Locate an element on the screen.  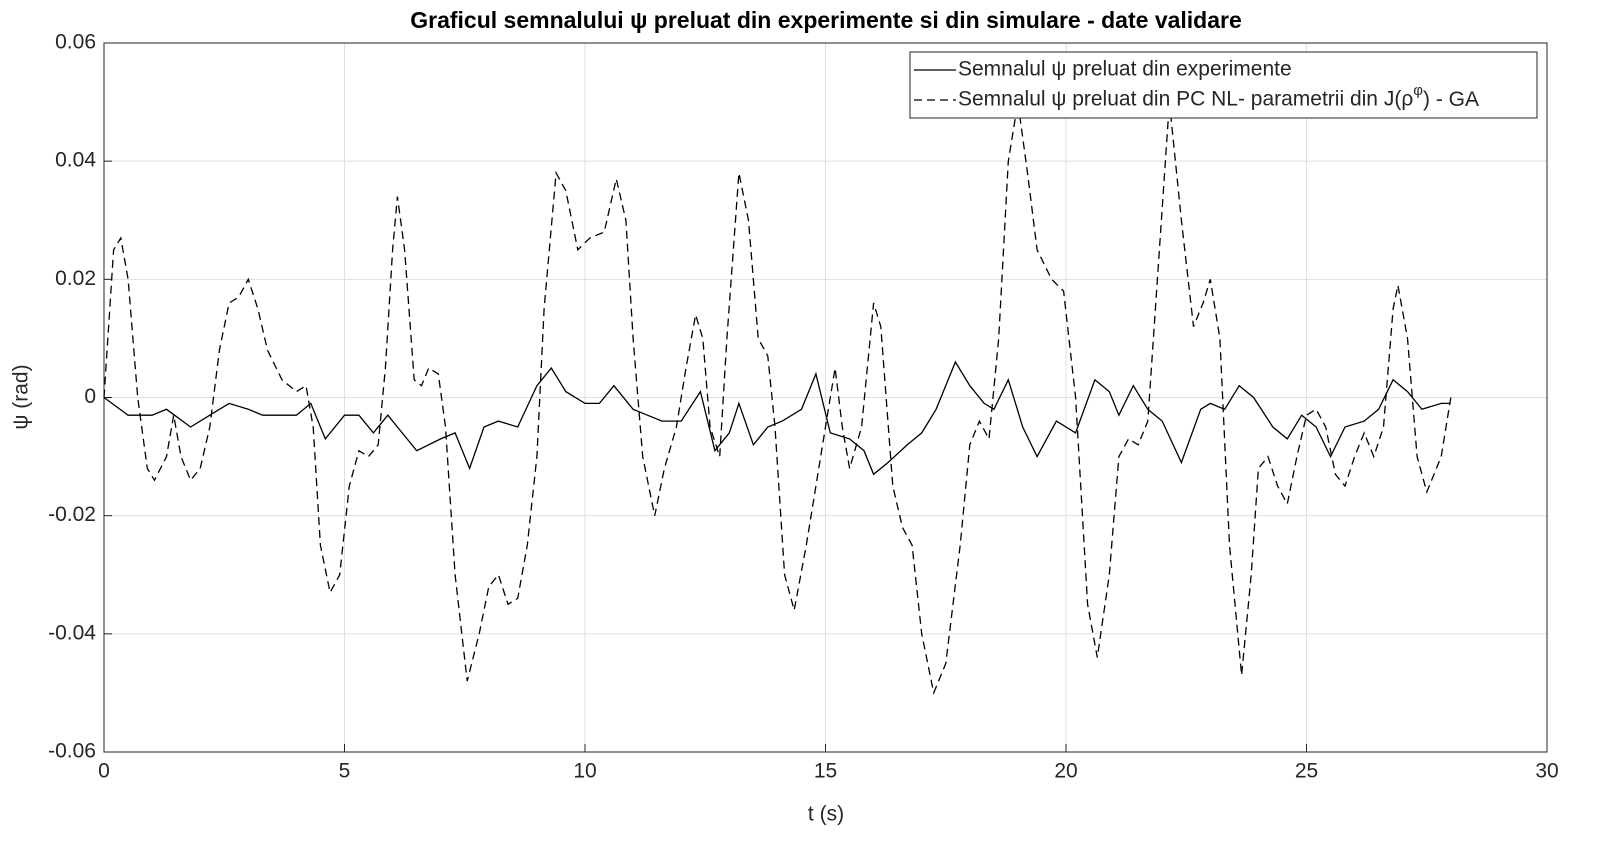
legend-label: Semnalul ψ preluat din experimente is located at coordinates (1125, 69).